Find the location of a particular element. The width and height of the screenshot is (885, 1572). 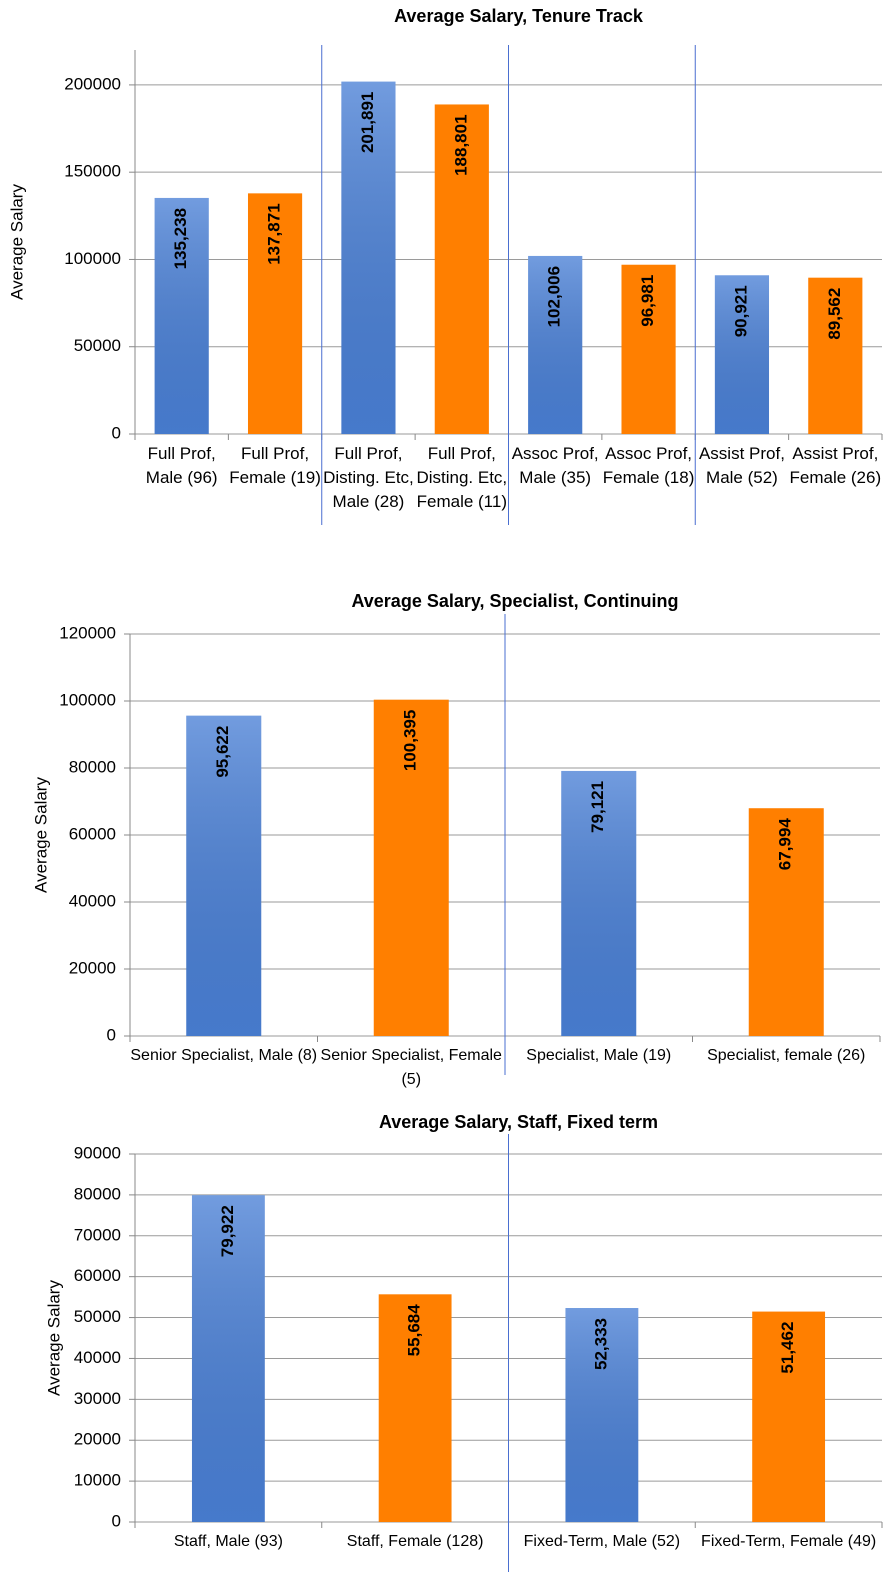

y-tick-label: 150000 is located at coordinates (92, 171).